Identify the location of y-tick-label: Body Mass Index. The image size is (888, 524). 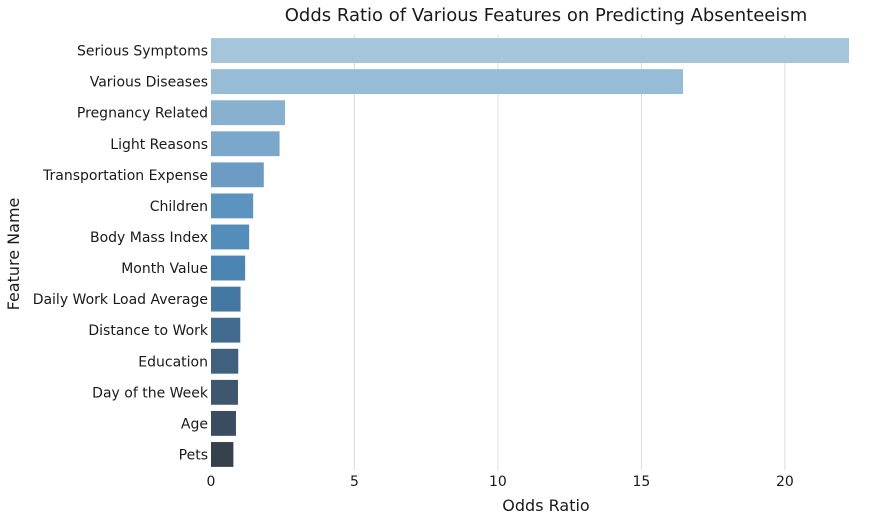
(149, 238).